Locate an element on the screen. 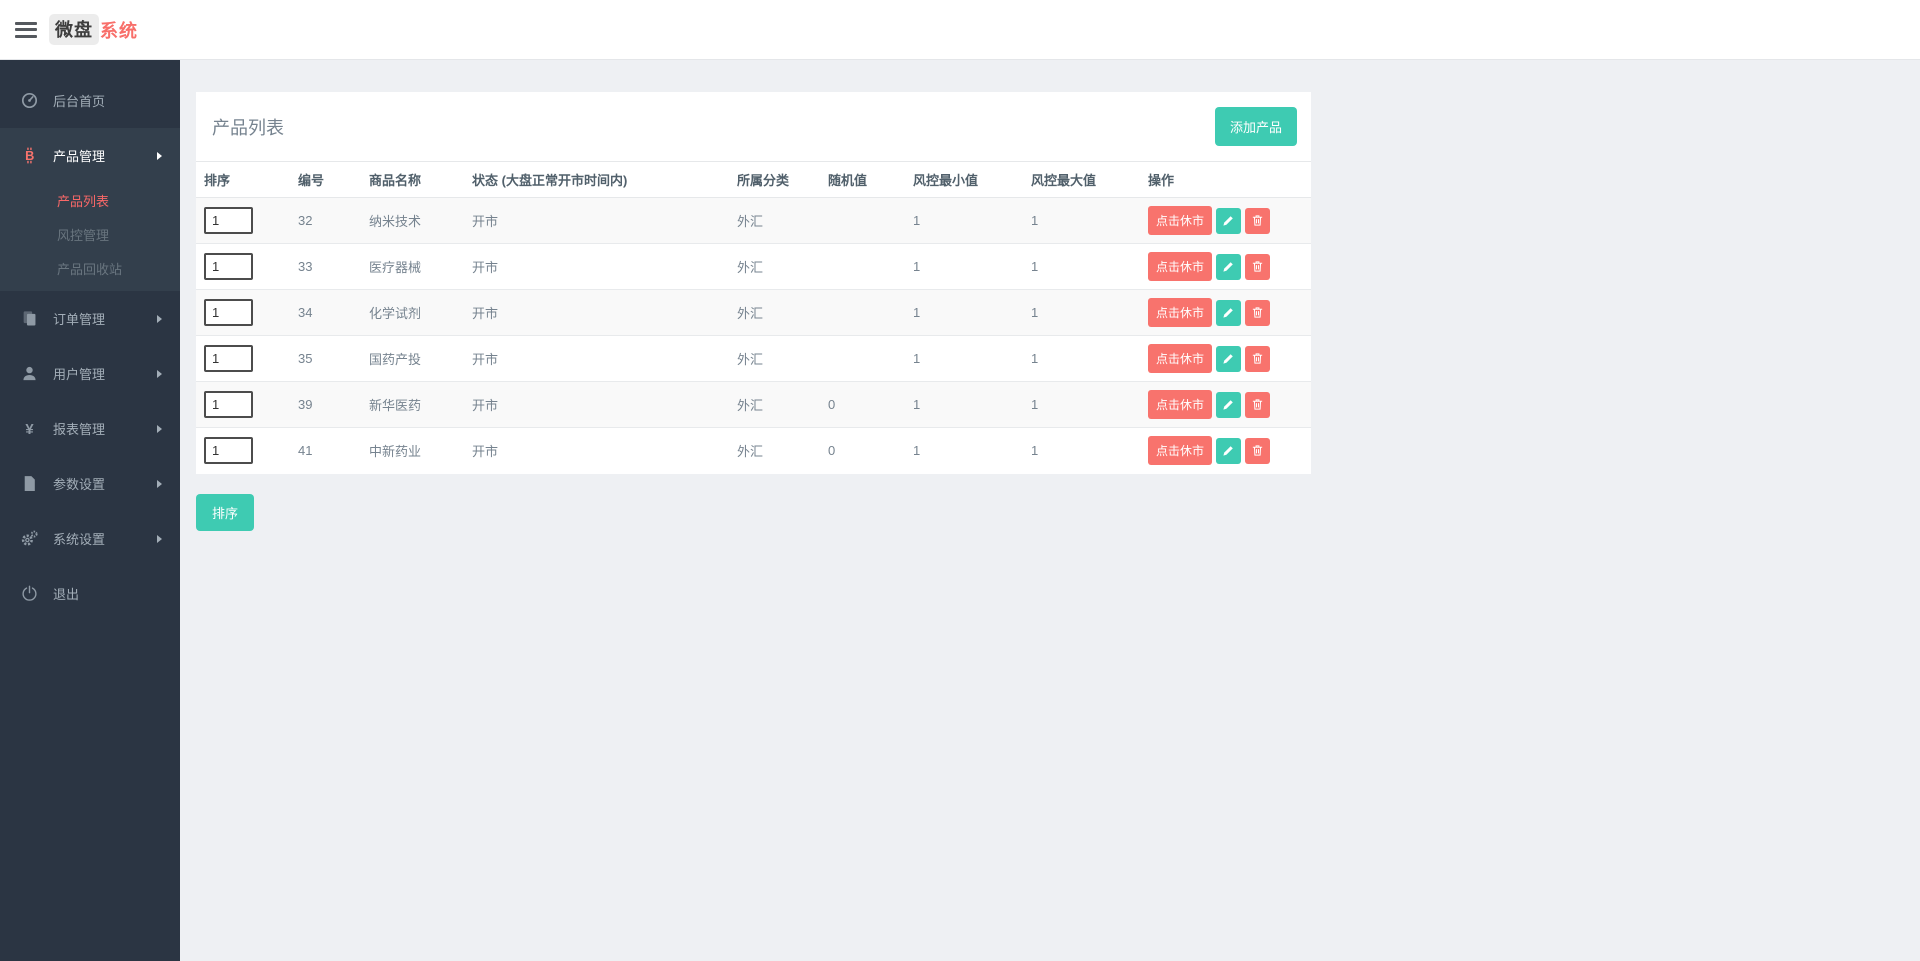 The image size is (1920, 961). sidebar-item-label: 报表管理 is located at coordinates (79, 429).